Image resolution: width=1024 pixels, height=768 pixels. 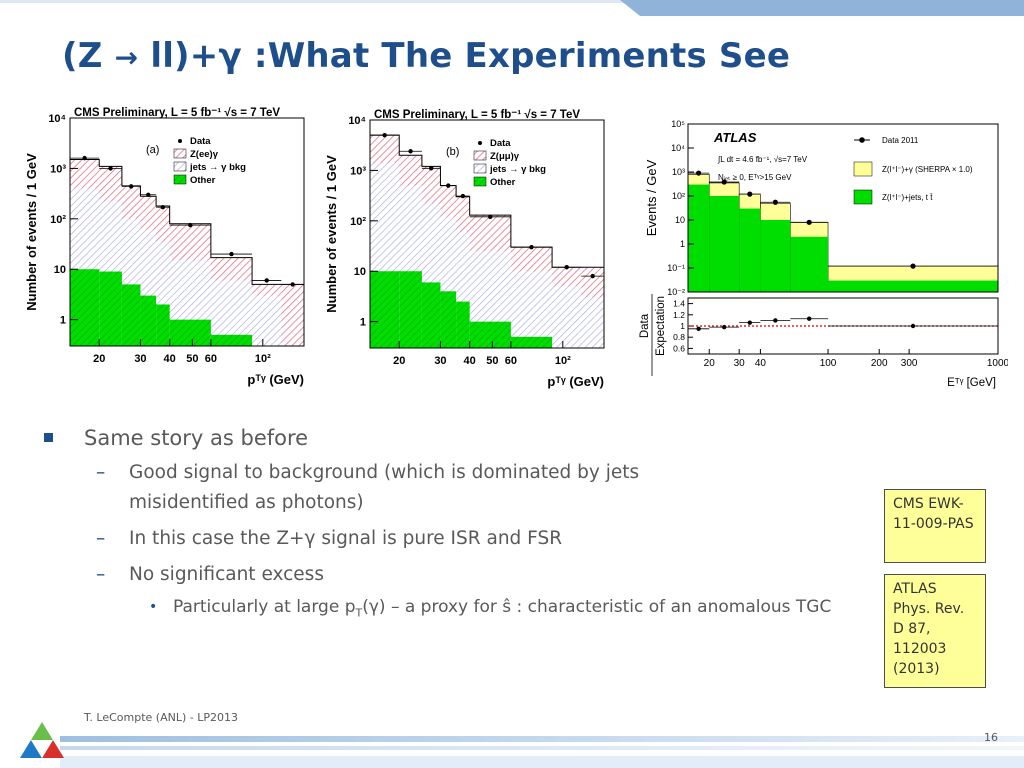 I want to click on footer-text: T. LeCompte (ANL) - LP2013, so click(x=161, y=717).